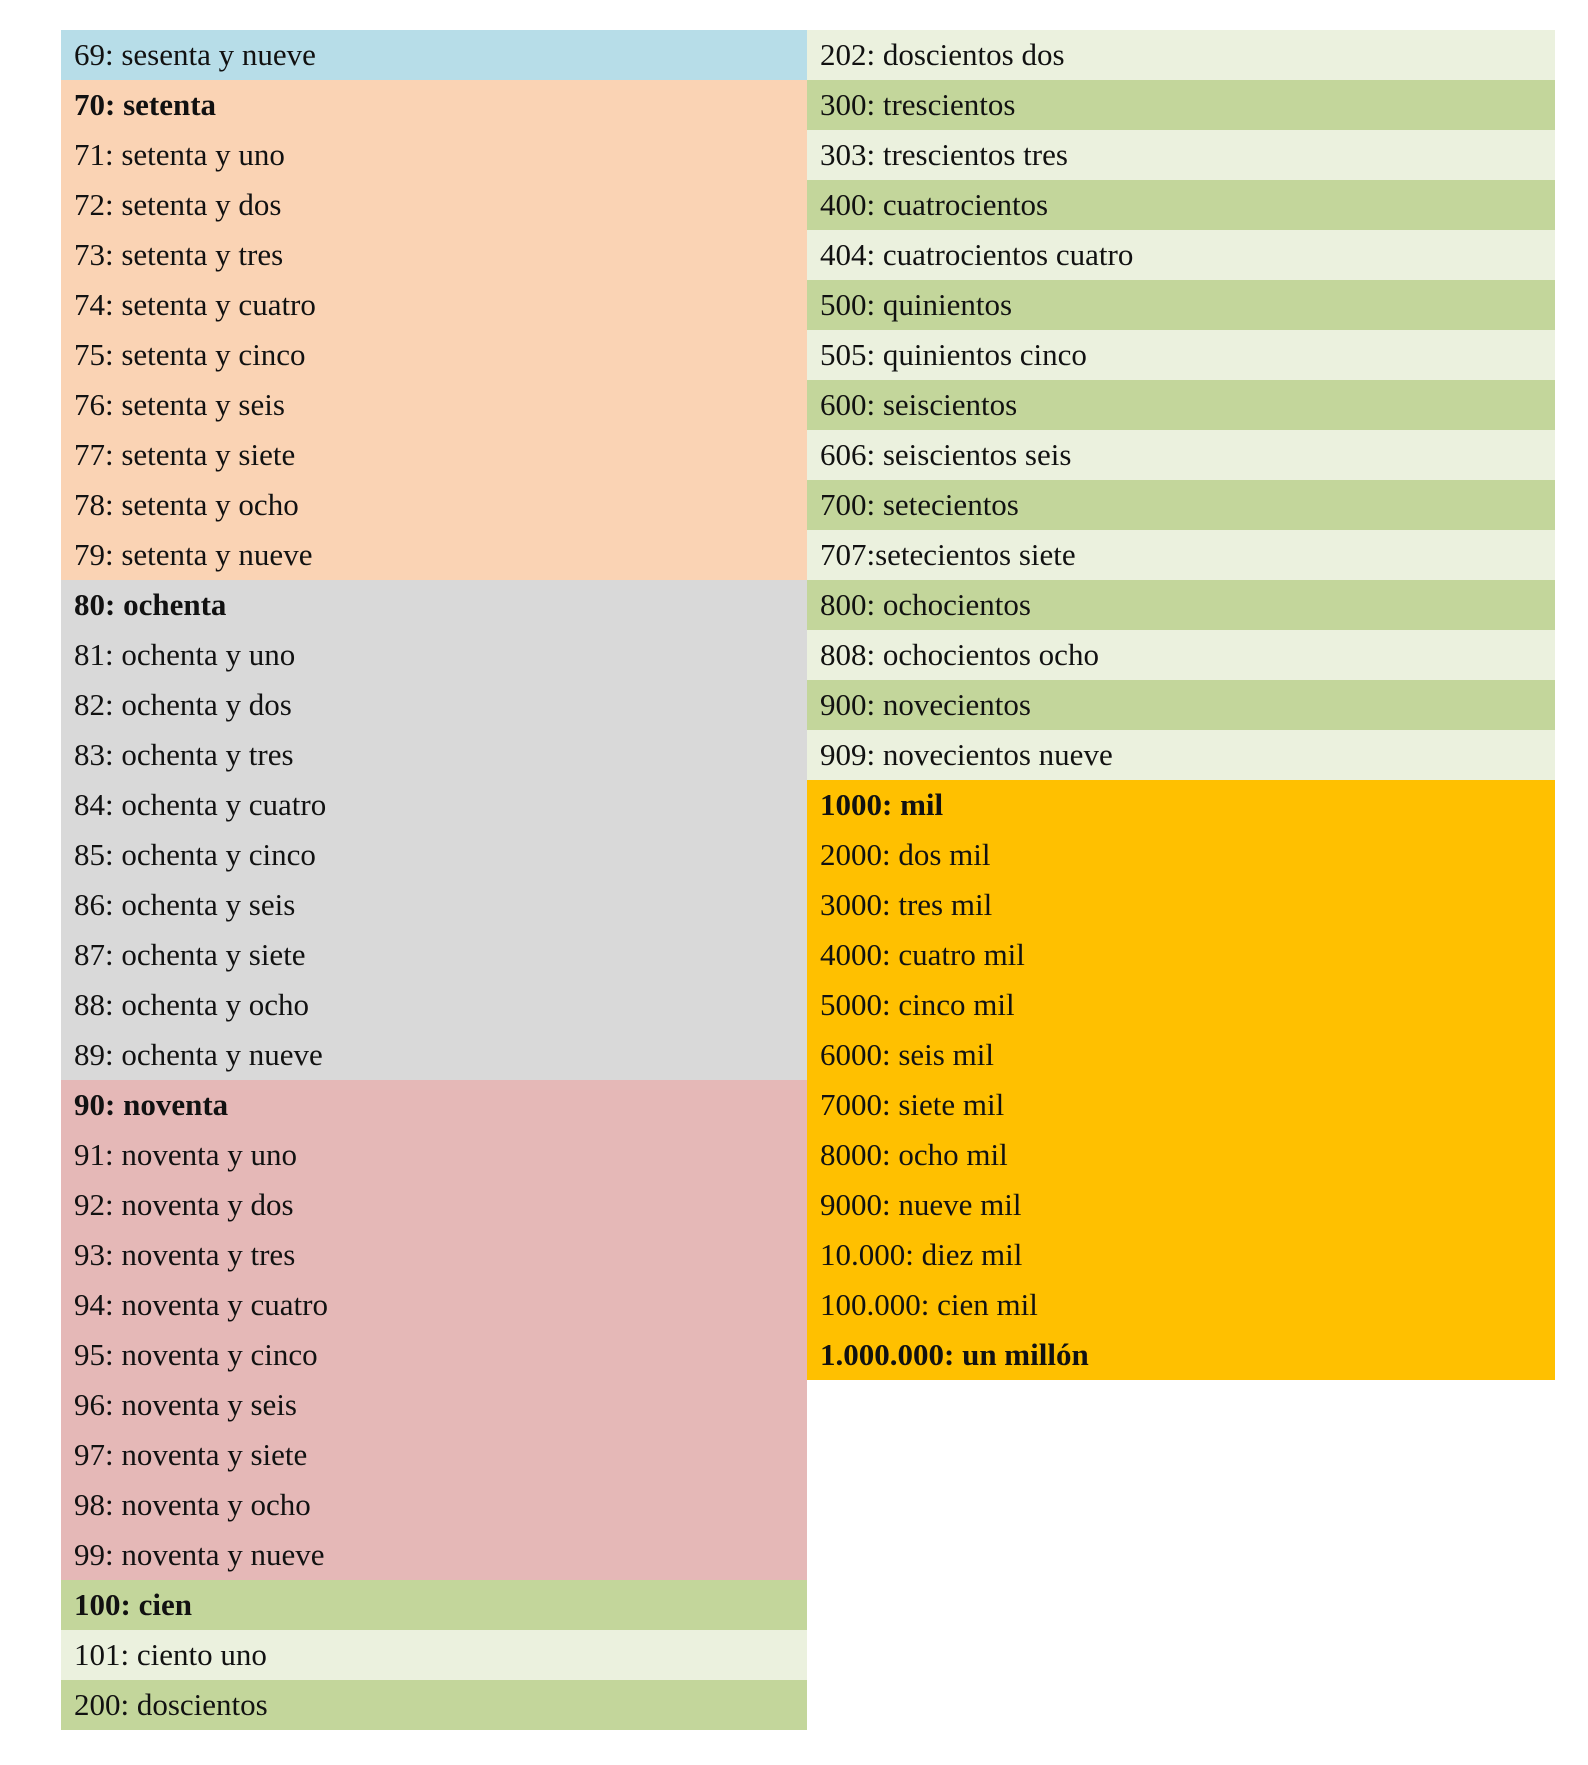 The image size is (1588, 1765). Describe the element at coordinates (1181, 655) in the screenshot. I see `number-row: 808: ochocientos ocho` at that location.